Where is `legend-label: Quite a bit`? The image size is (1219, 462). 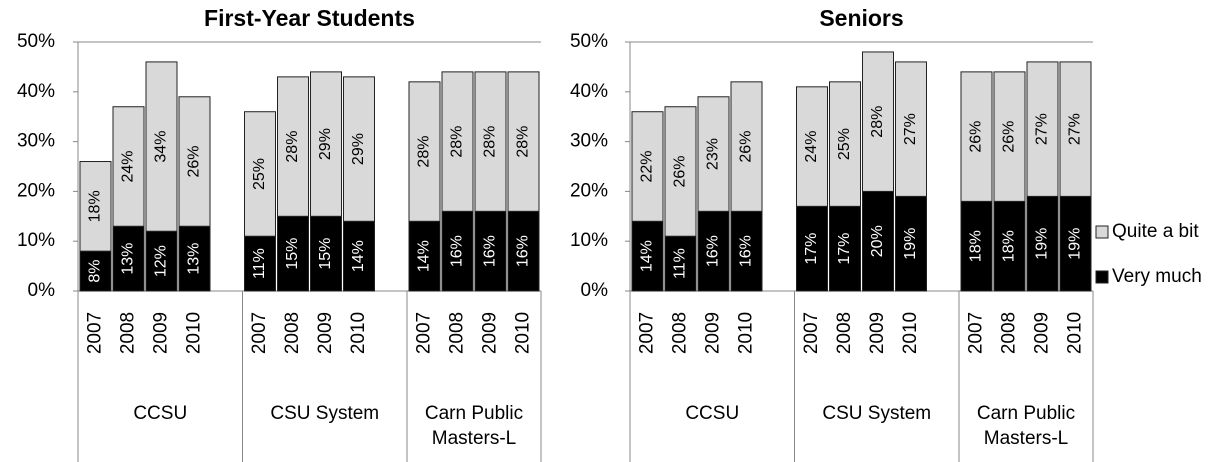
legend-label: Quite a bit is located at coordinates (1155, 231).